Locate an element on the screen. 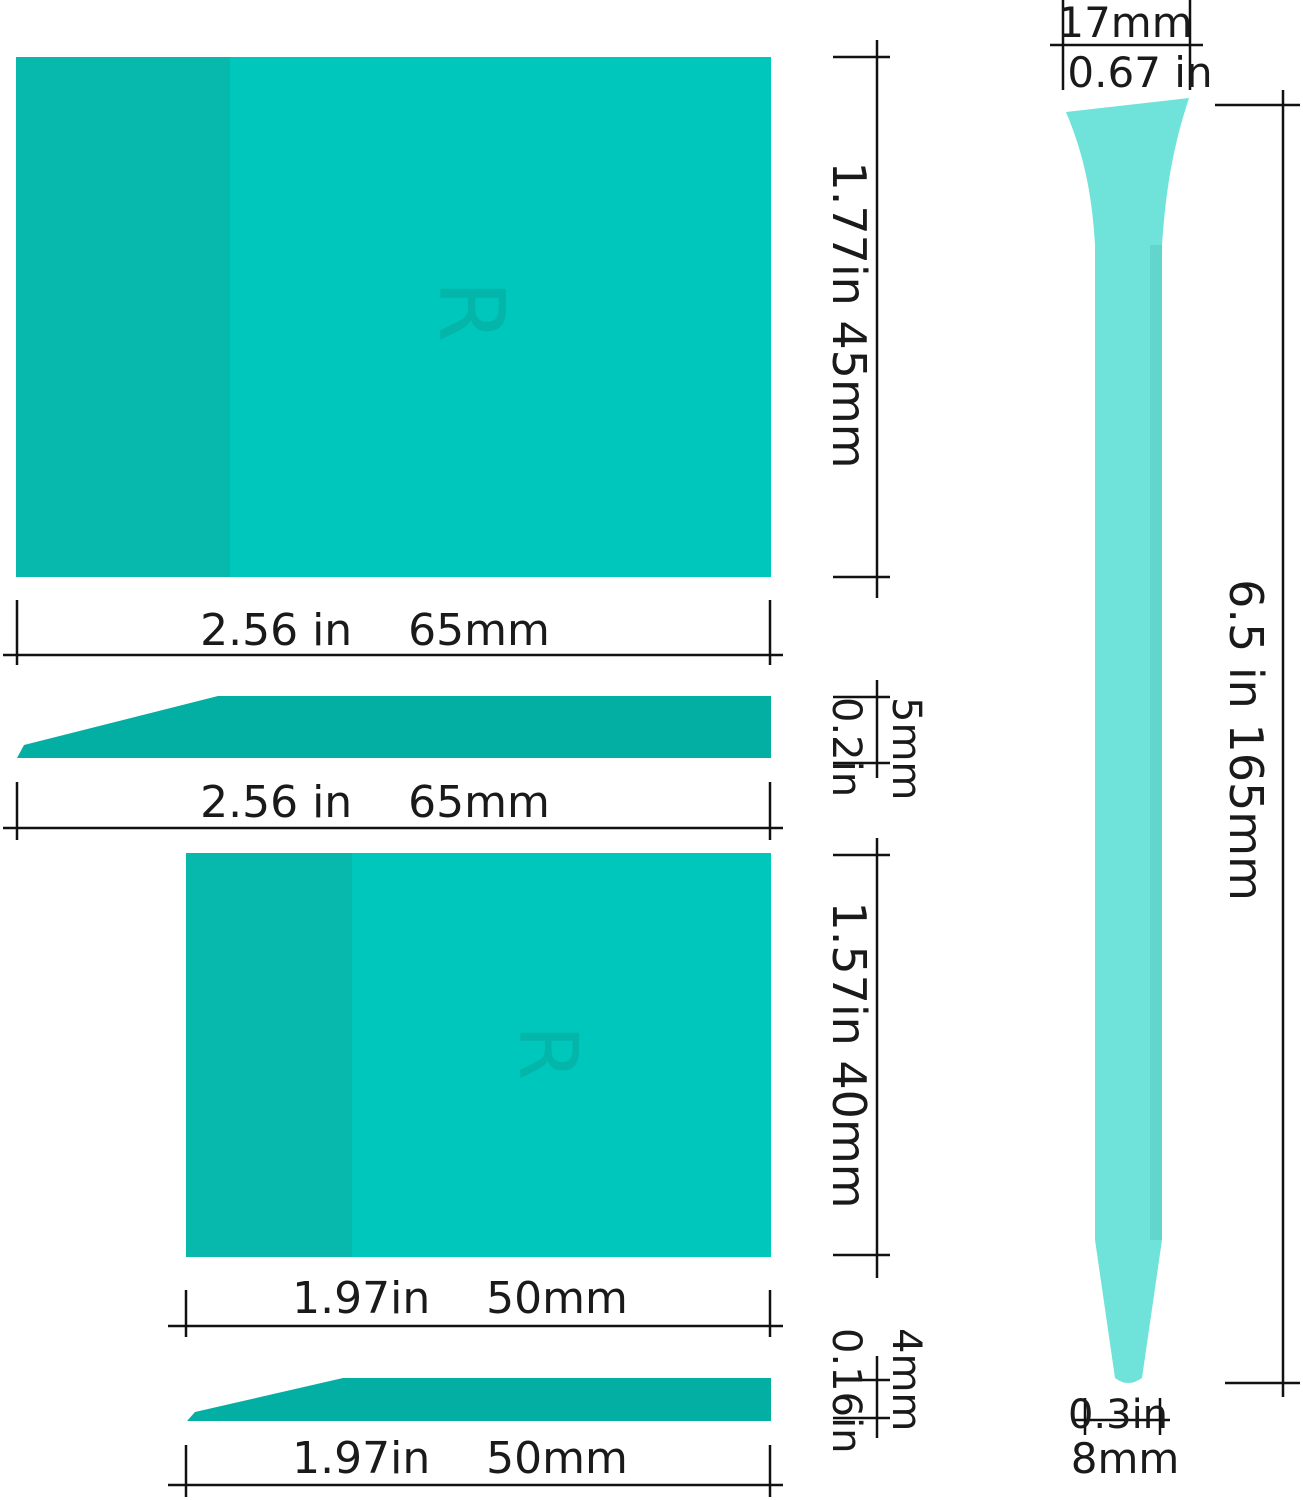  small-thickness-in: 0.16in is located at coordinates (846, 1391).